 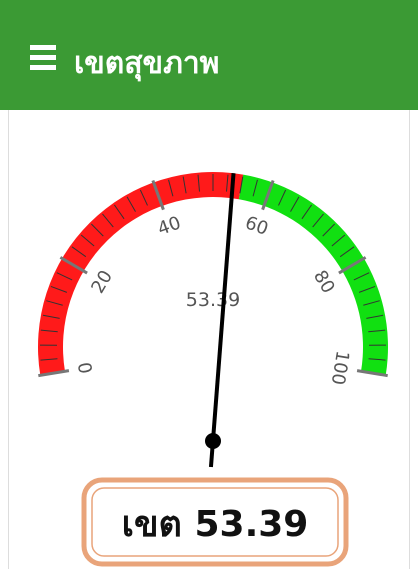 I want to click on header-title: เขตสุขภาพ, so click(x=147, y=63).